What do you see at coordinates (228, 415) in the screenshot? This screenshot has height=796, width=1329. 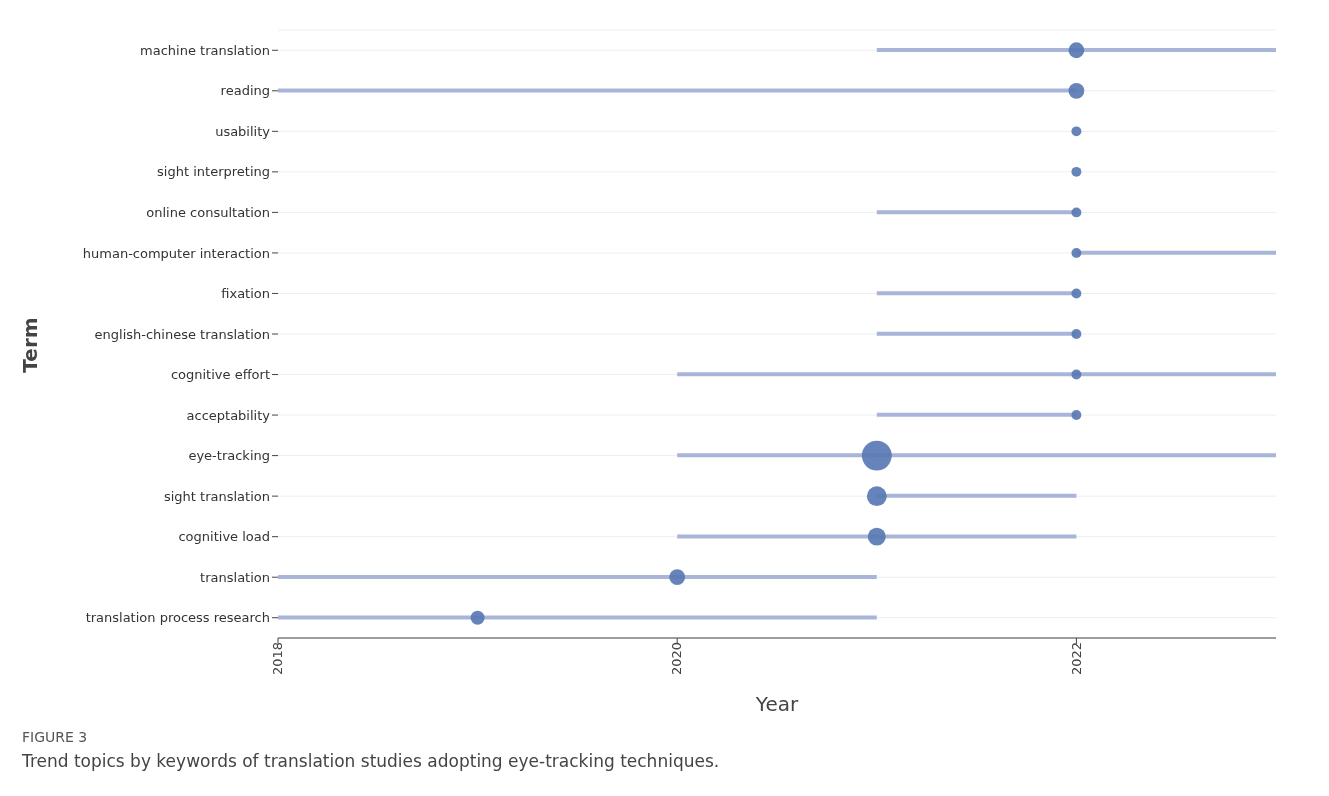 I see `y-tick-label: acceptability` at bounding box center [228, 415].